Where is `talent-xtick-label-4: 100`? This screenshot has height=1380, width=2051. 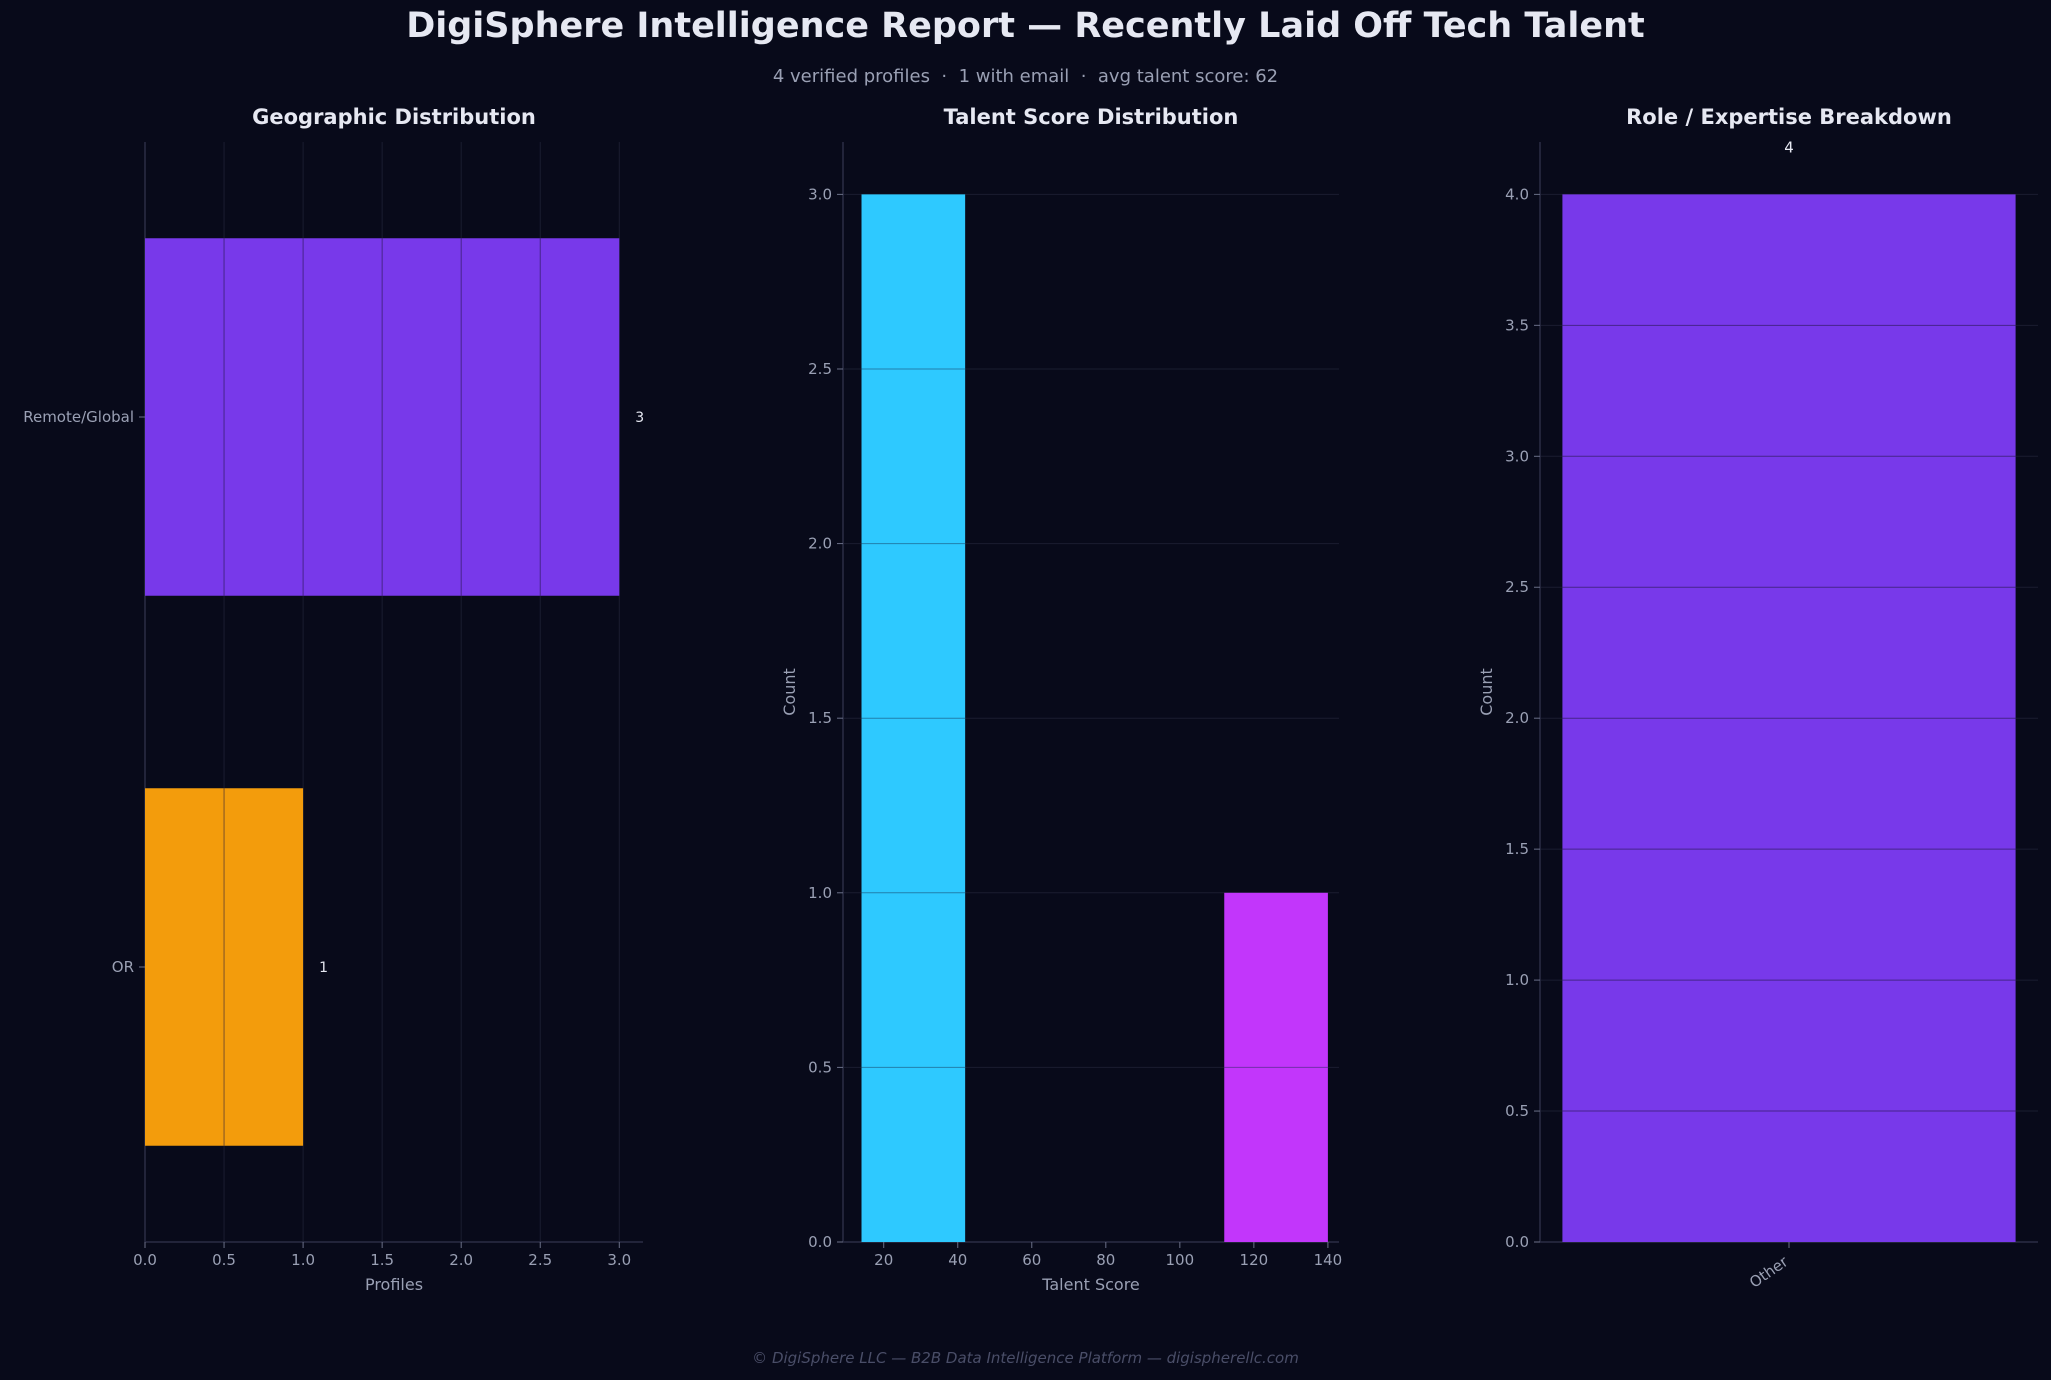 talent-xtick-label-4: 100 is located at coordinates (1180, 1260).